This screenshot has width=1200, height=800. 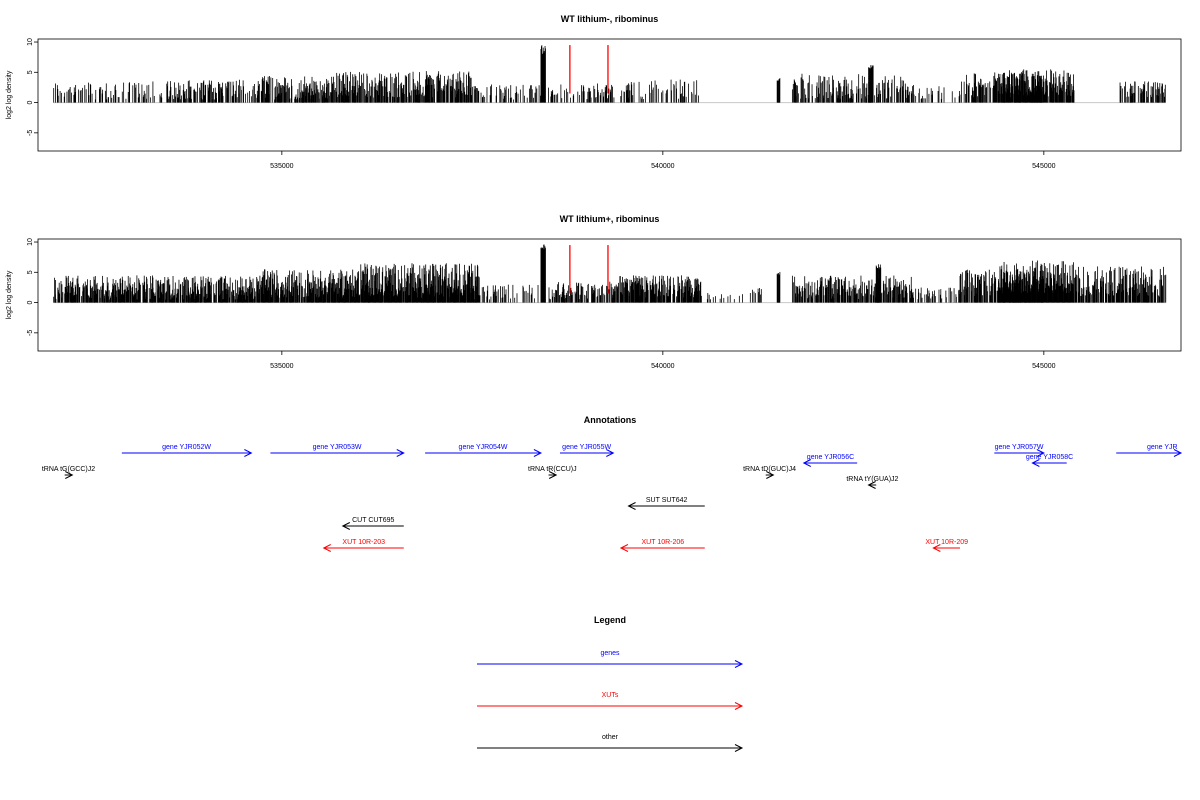 I want to click on legend-title: Legend, so click(x=610, y=620).